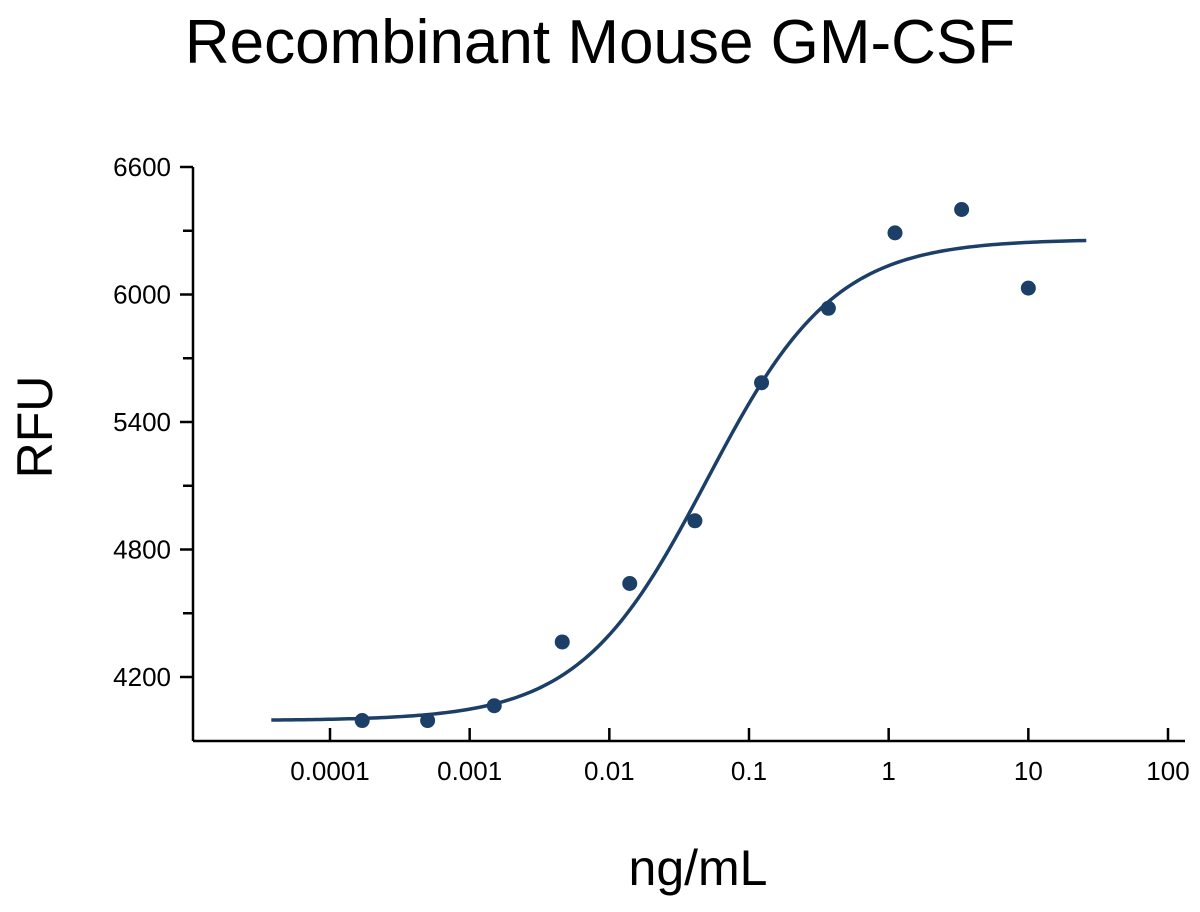 The image size is (1200, 912). What do you see at coordinates (154, 446) in the screenshot?
I see `y-axis: 4200 4800 5400 6000 6600` at bounding box center [154, 446].